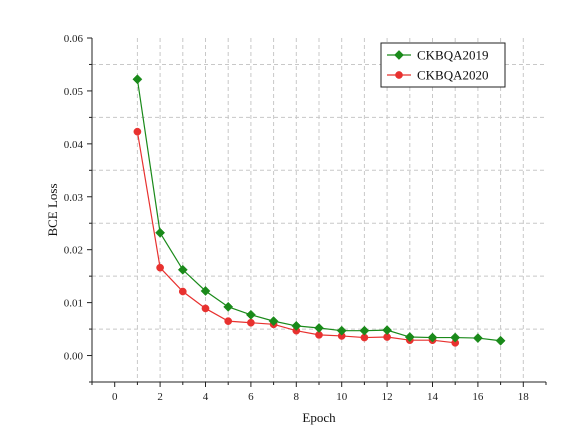  Describe the element at coordinates (342, 397) in the screenshot. I see `x-tick-label: 10` at that location.